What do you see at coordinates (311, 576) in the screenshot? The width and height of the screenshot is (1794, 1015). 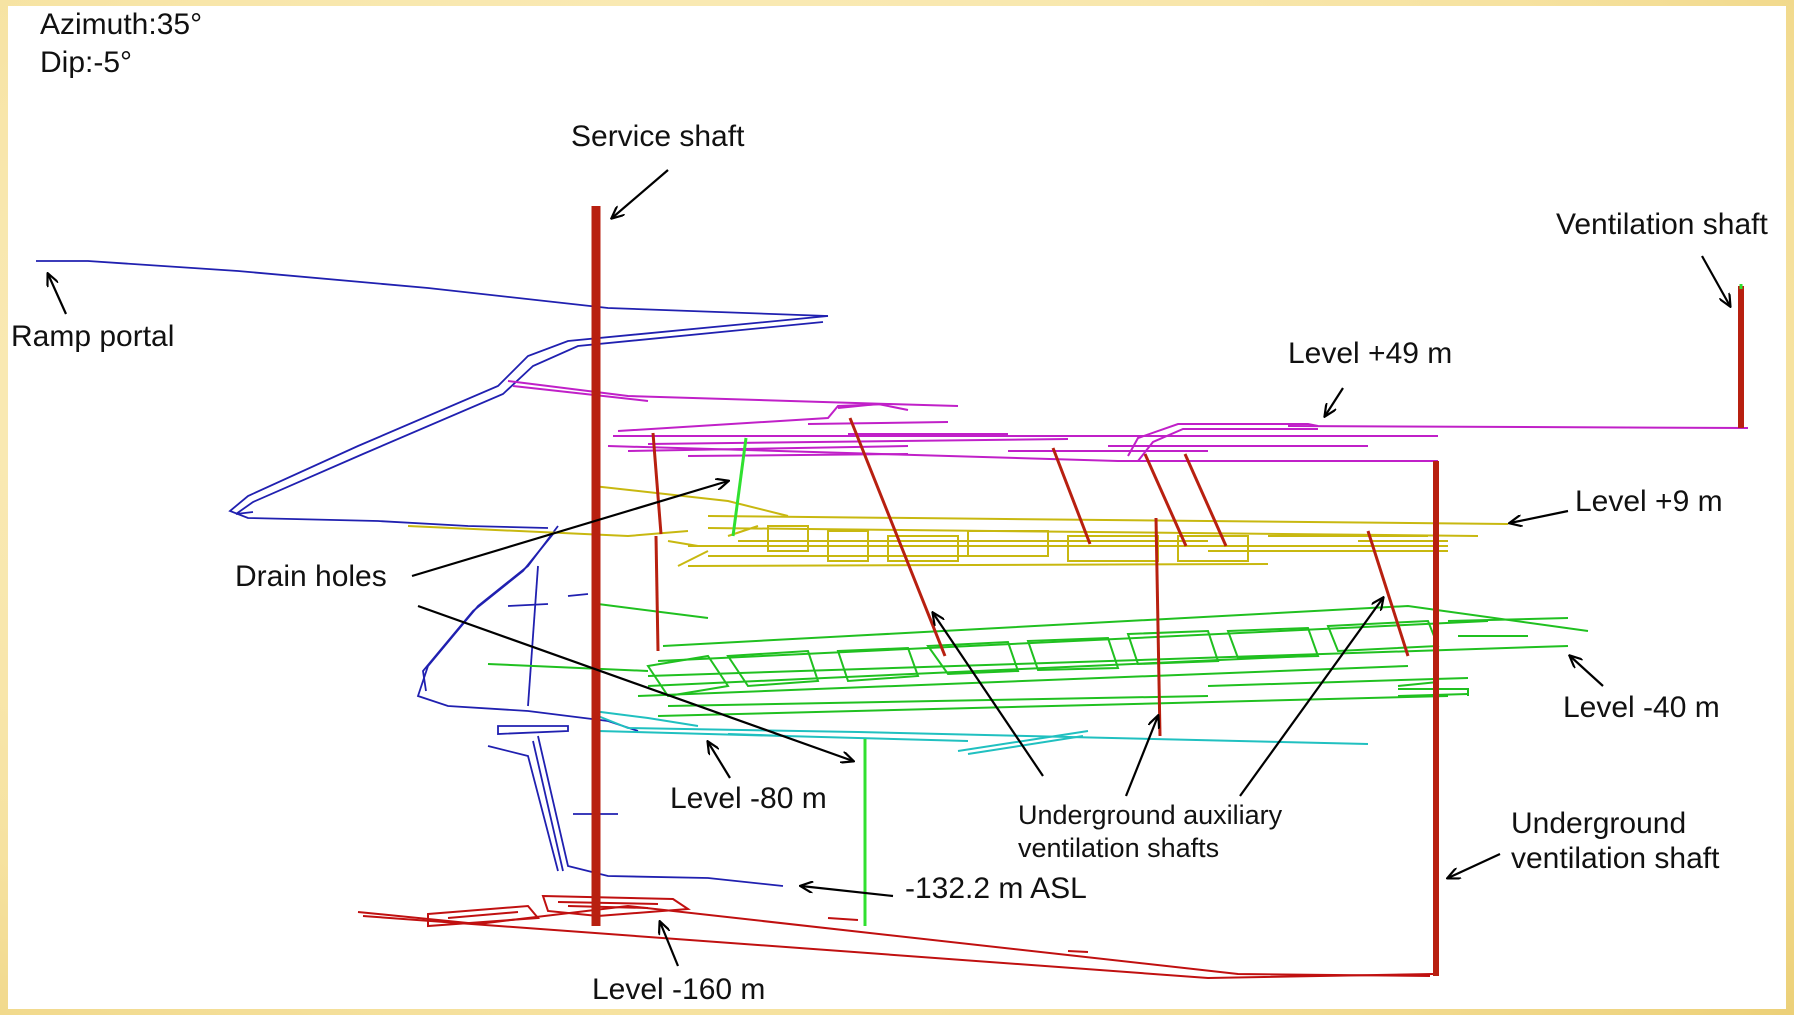 I see `label-drain-holes: Drain holes` at bounding box center [311, 576].